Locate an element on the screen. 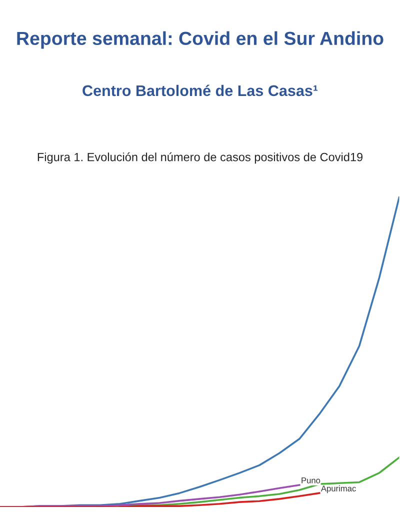  chart-subtitle: Centro Bartolomé de Las Casas¹ is located at coordinates (200, 90).